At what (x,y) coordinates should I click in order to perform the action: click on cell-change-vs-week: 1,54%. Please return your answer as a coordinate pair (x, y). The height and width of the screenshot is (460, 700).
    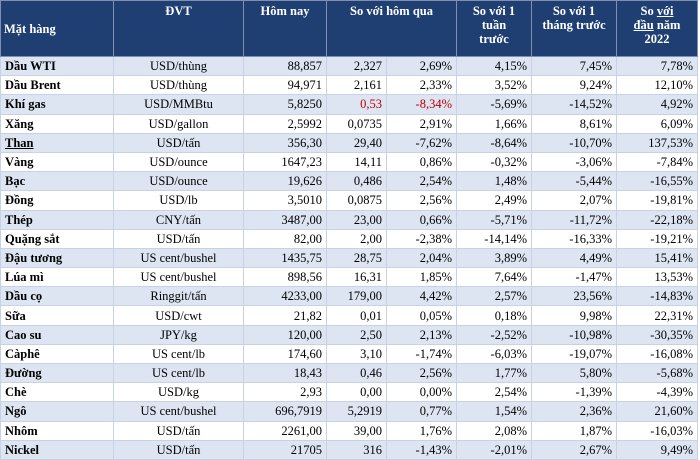
    Looking at the image, I should click on (494, 411).